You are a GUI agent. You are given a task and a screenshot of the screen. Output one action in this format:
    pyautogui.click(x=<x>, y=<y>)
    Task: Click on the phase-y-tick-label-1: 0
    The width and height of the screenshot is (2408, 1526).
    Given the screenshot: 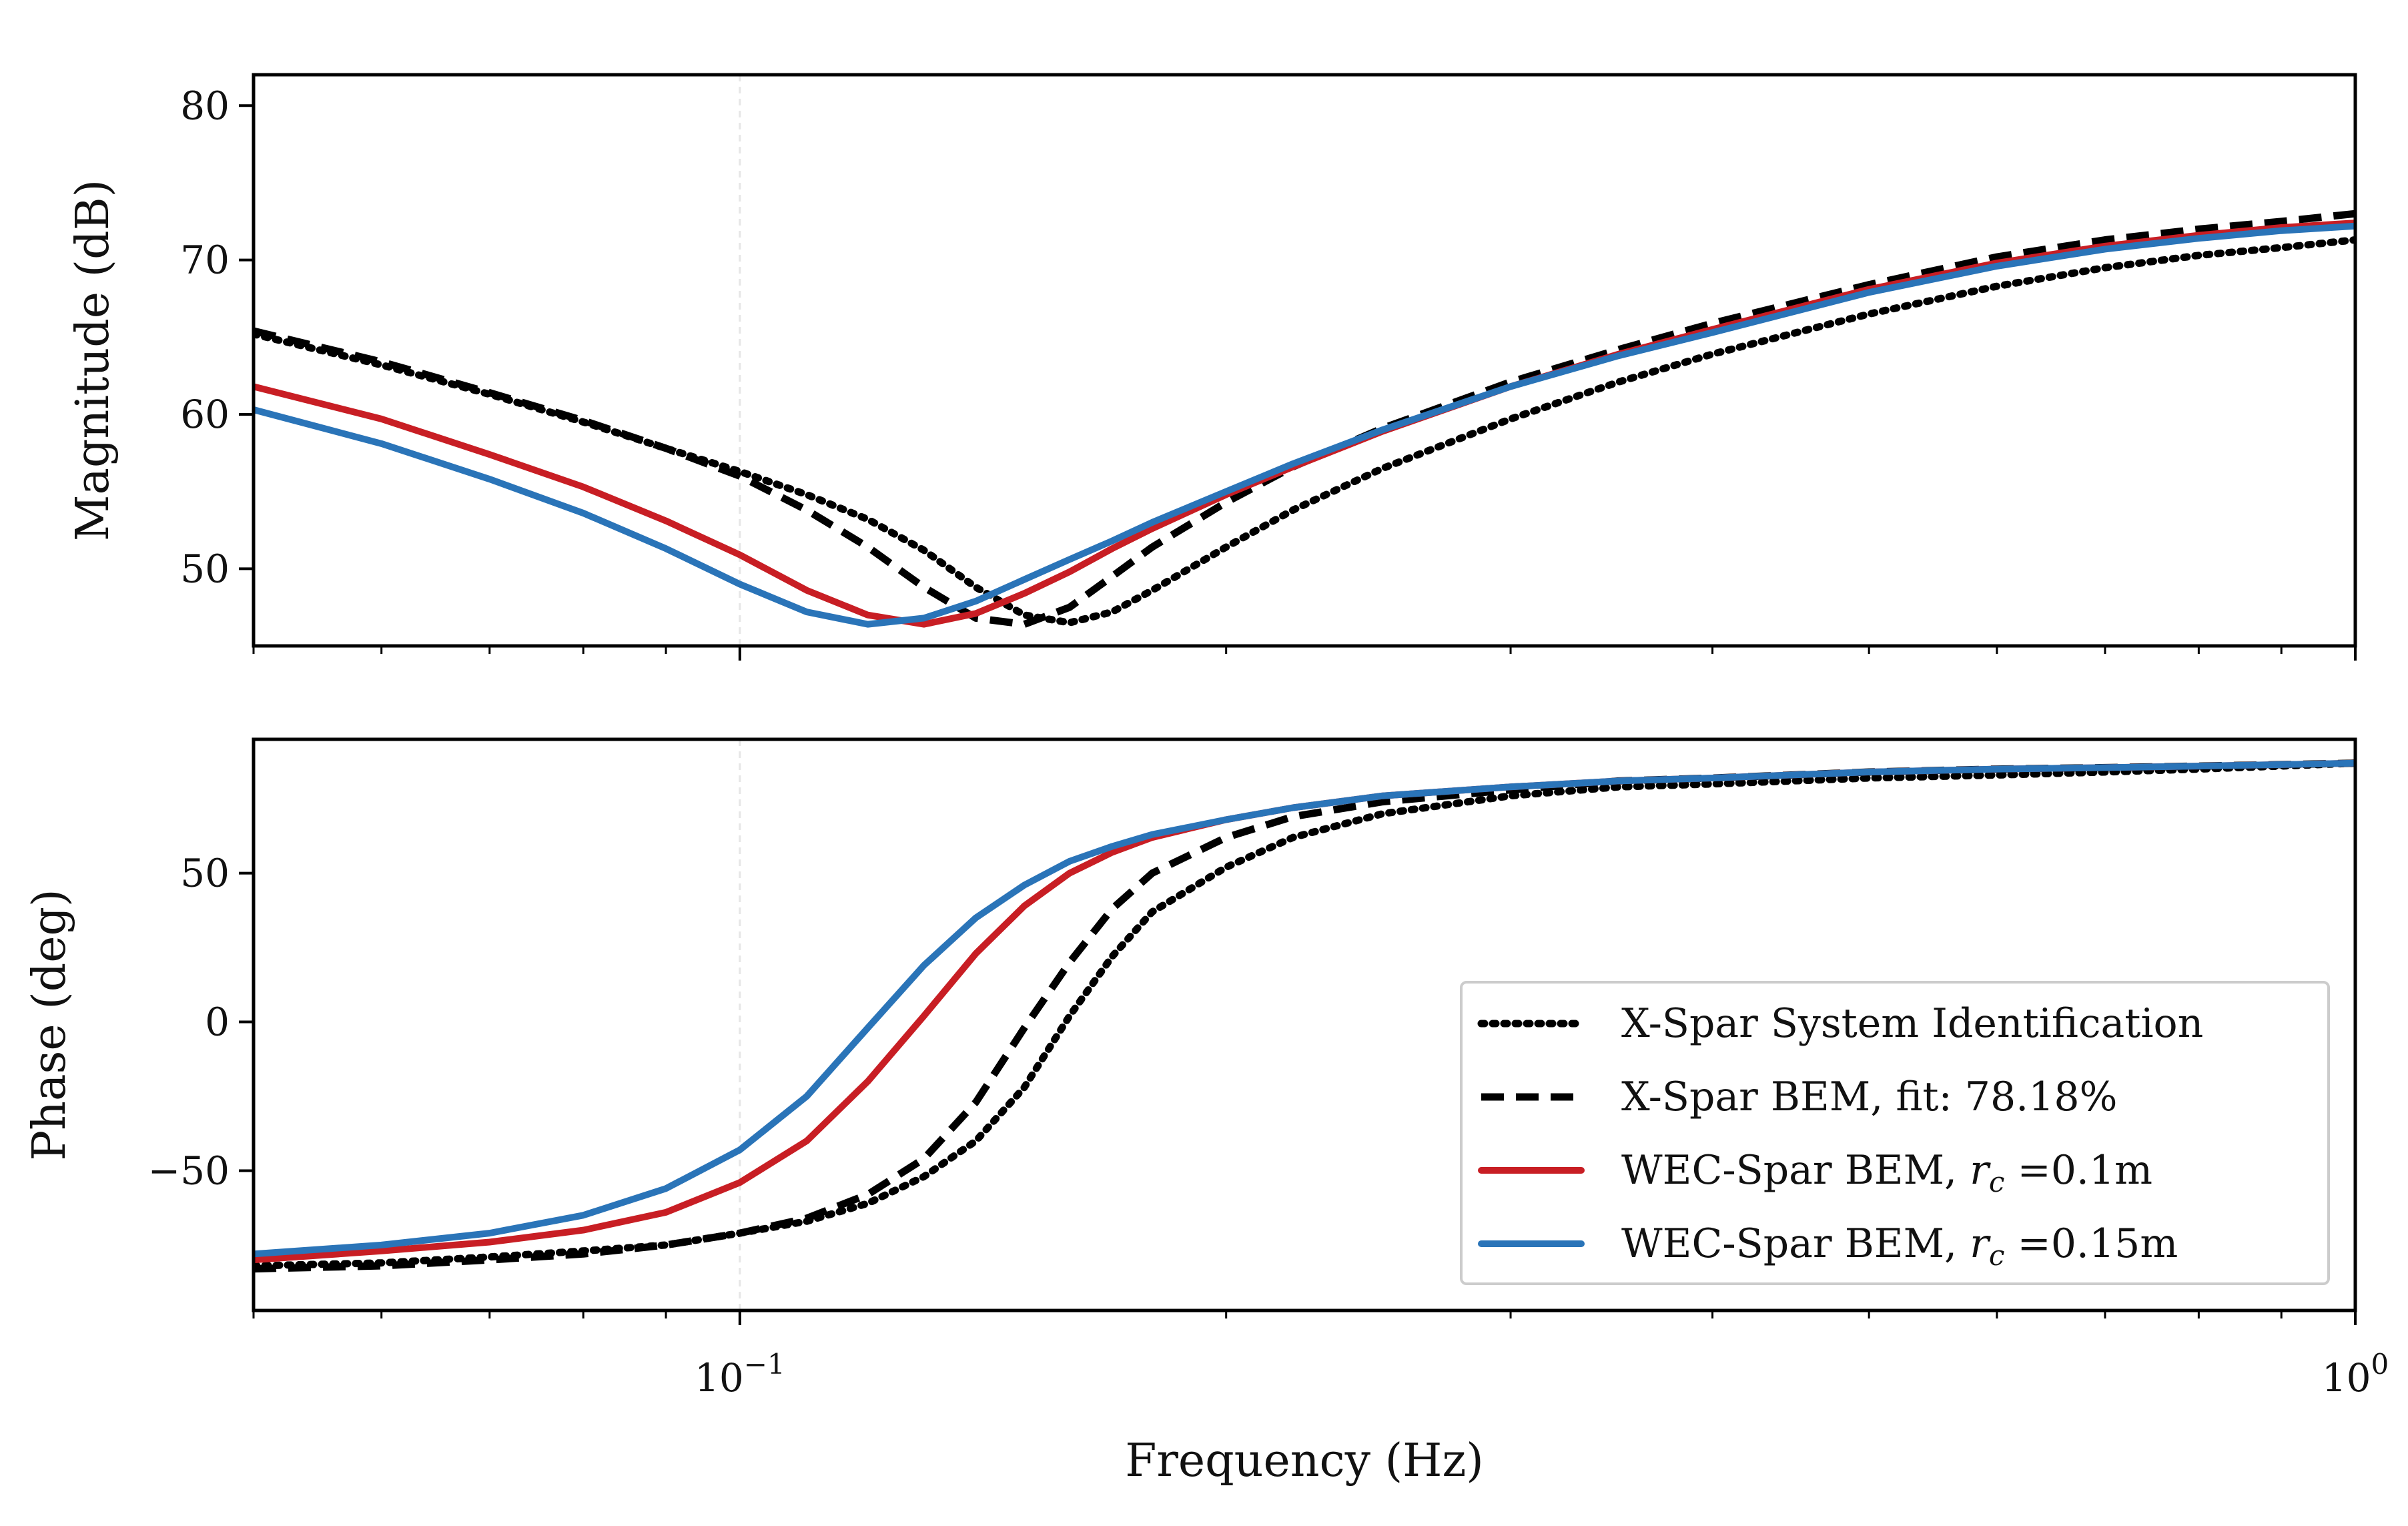 What is the action you would take?
    pyautogui.click(x=217, y=1022)
    